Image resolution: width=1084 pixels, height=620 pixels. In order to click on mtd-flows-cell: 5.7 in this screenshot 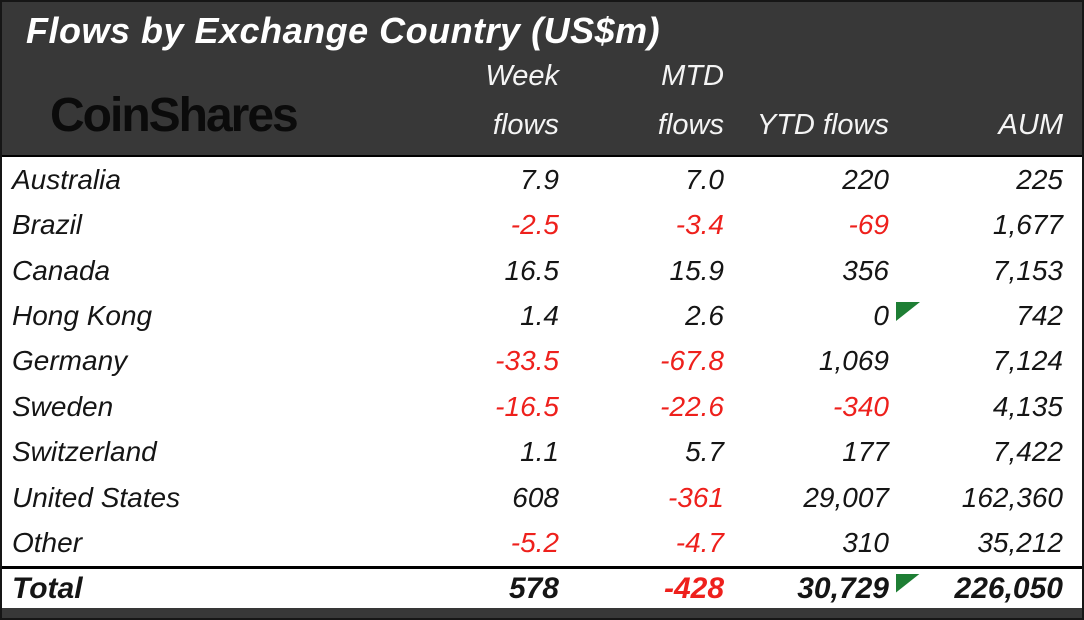, I will do `click(656, 452)`.